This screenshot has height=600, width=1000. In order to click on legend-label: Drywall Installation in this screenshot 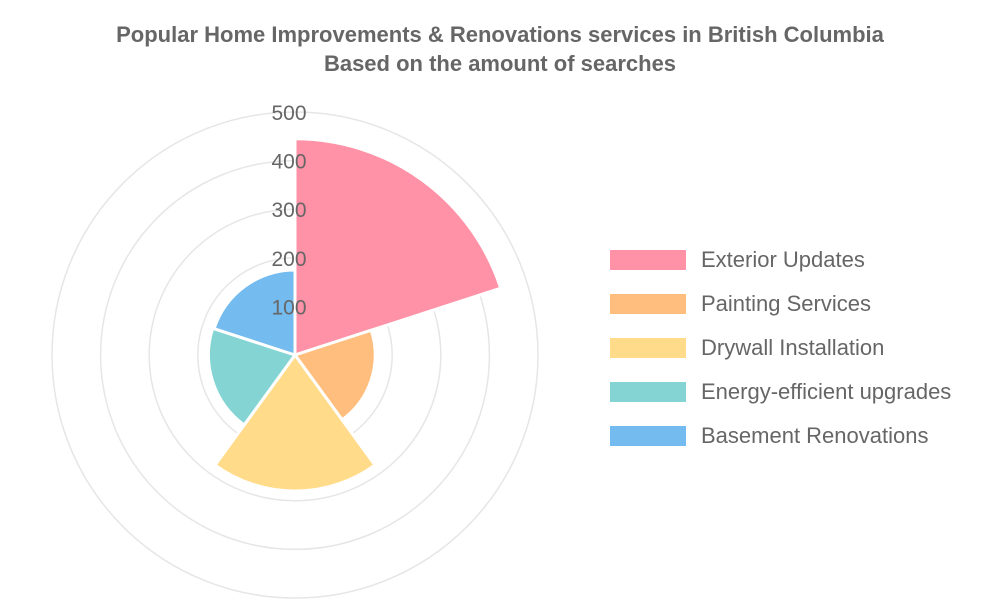, I will do `click(793, 347)`.